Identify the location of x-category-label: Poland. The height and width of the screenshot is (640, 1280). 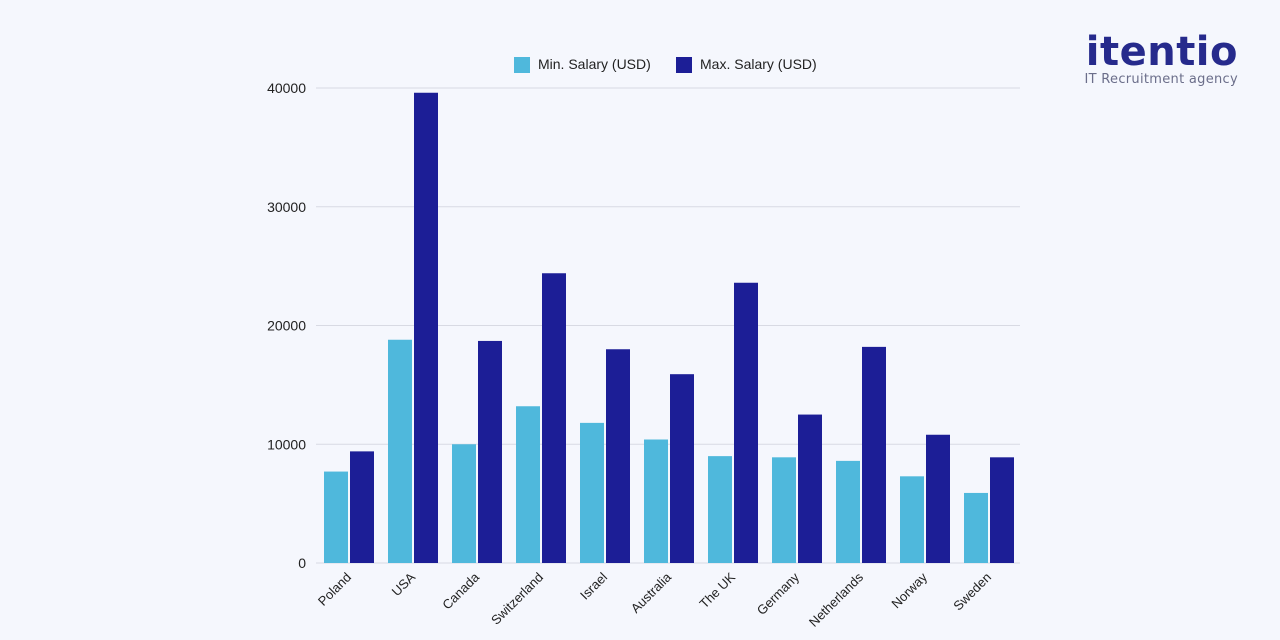
(334, 589).